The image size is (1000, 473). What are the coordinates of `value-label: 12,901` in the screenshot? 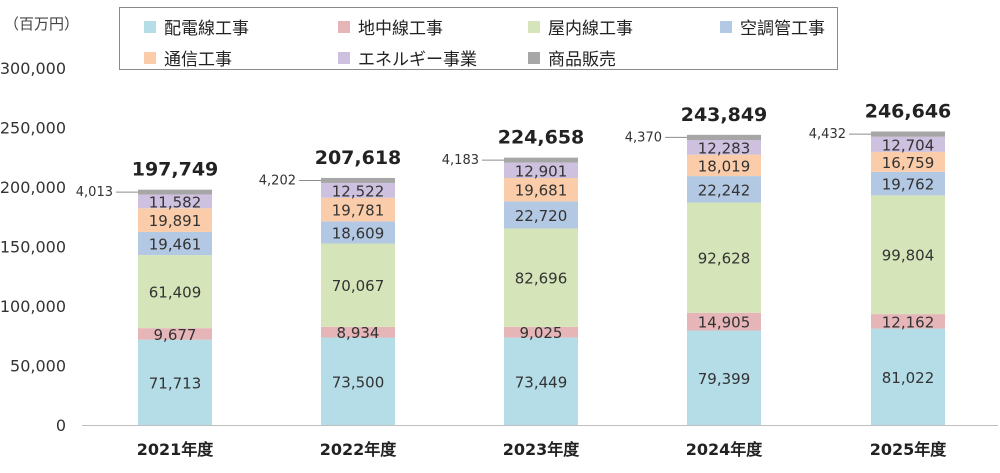 It's located at (541, 171).